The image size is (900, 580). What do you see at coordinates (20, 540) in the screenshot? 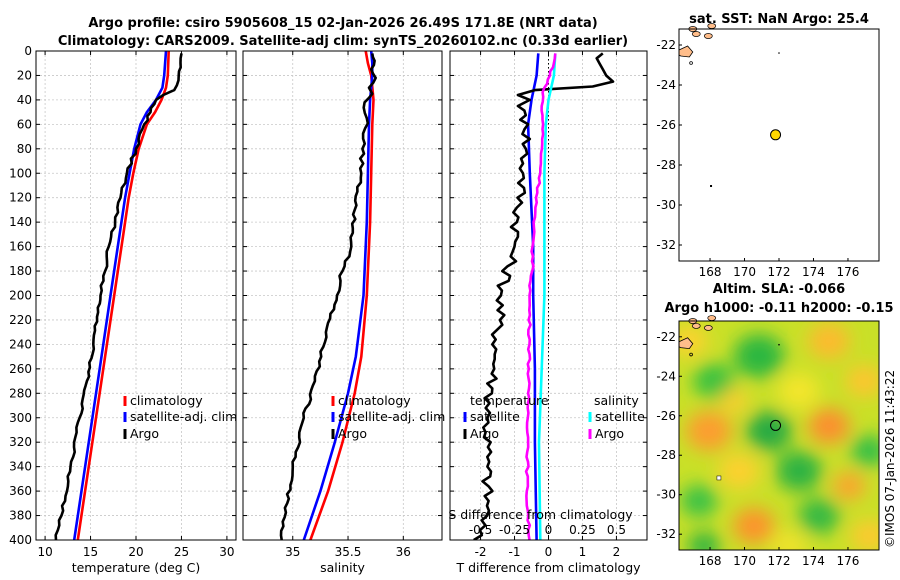
I see `y-tick-label: 400` at bounding box center [20, 540].